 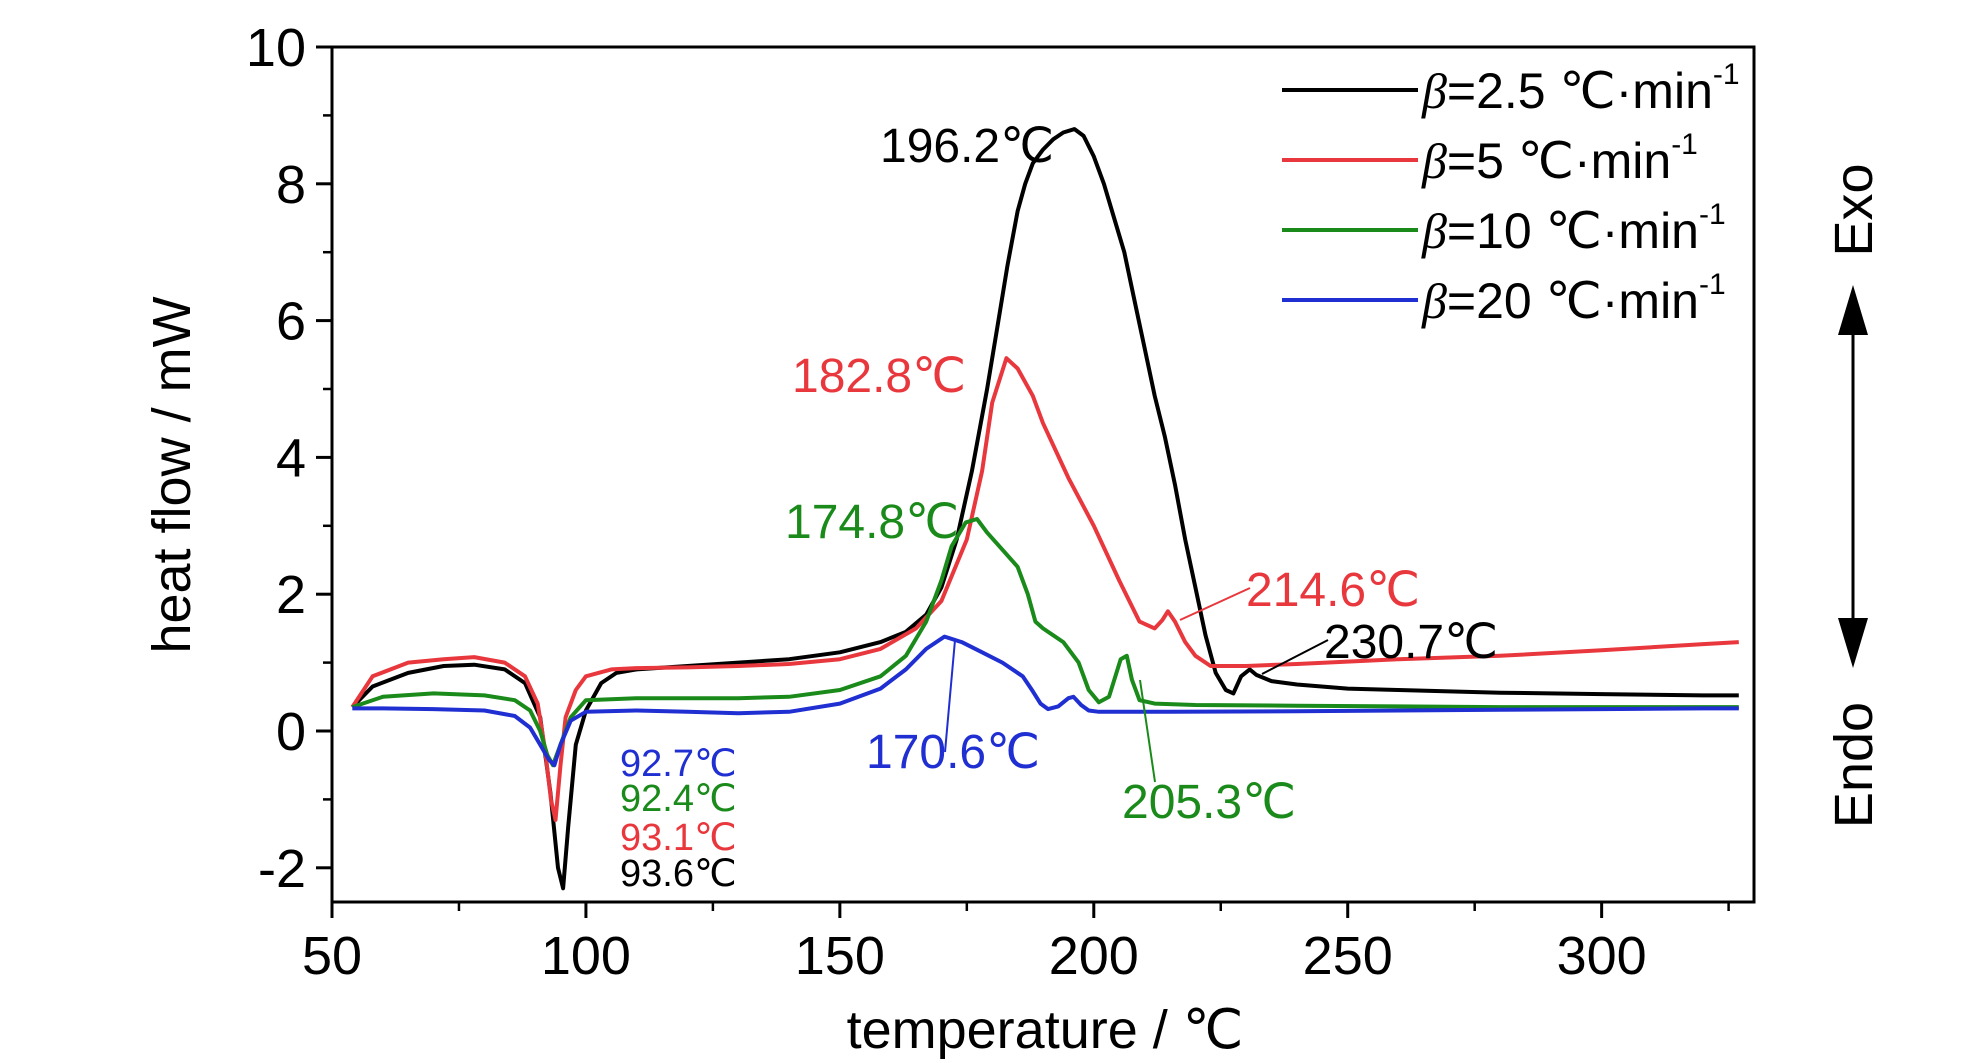 What do you see at coordinates (1136, 685) in the screenshot?
I see `annotation-leaders` at bounding box center [1136, 685].